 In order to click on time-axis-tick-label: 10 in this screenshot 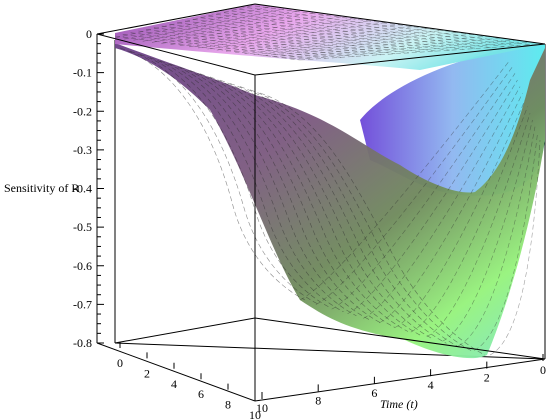, I will do `click(262, 408)`.